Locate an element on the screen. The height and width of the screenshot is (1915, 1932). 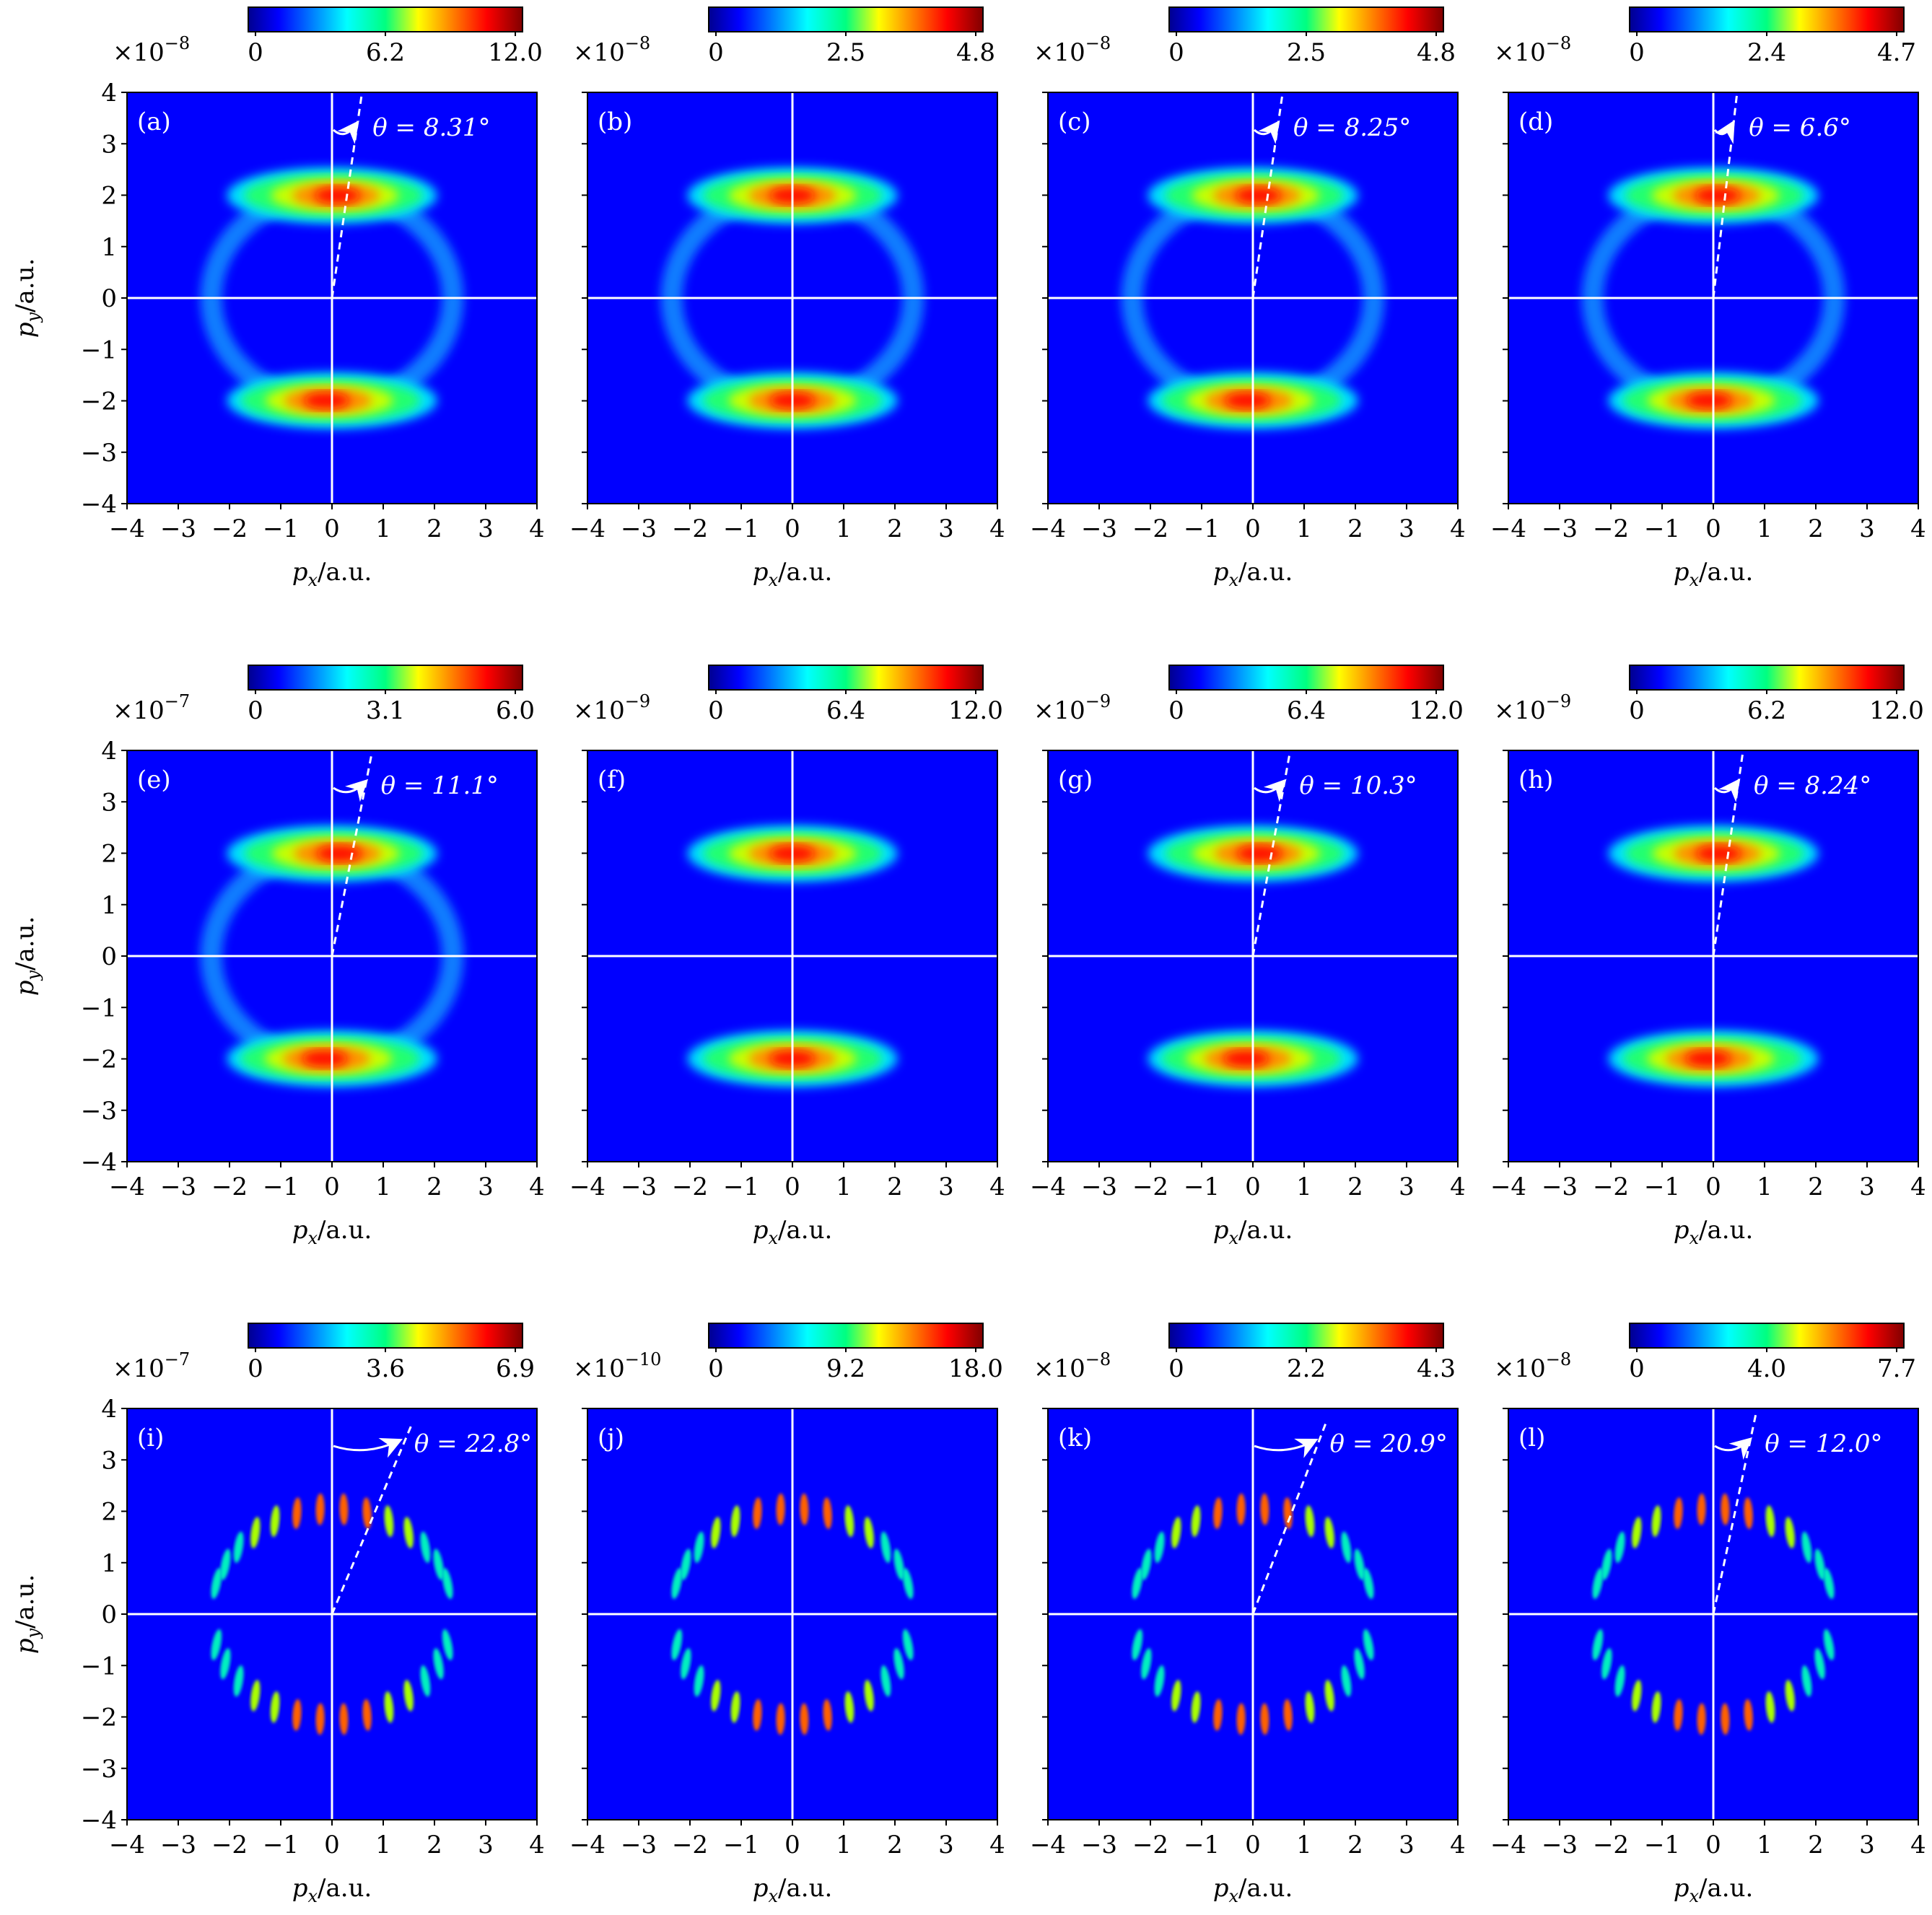
theta-label: θ = 22.8° is located at coordinates (473, 1443).